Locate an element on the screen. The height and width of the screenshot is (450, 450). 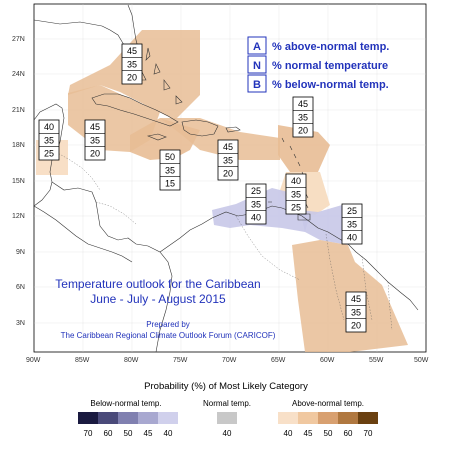
above-normal-label: Above-normal temp. is located at coordinates (328, 403).